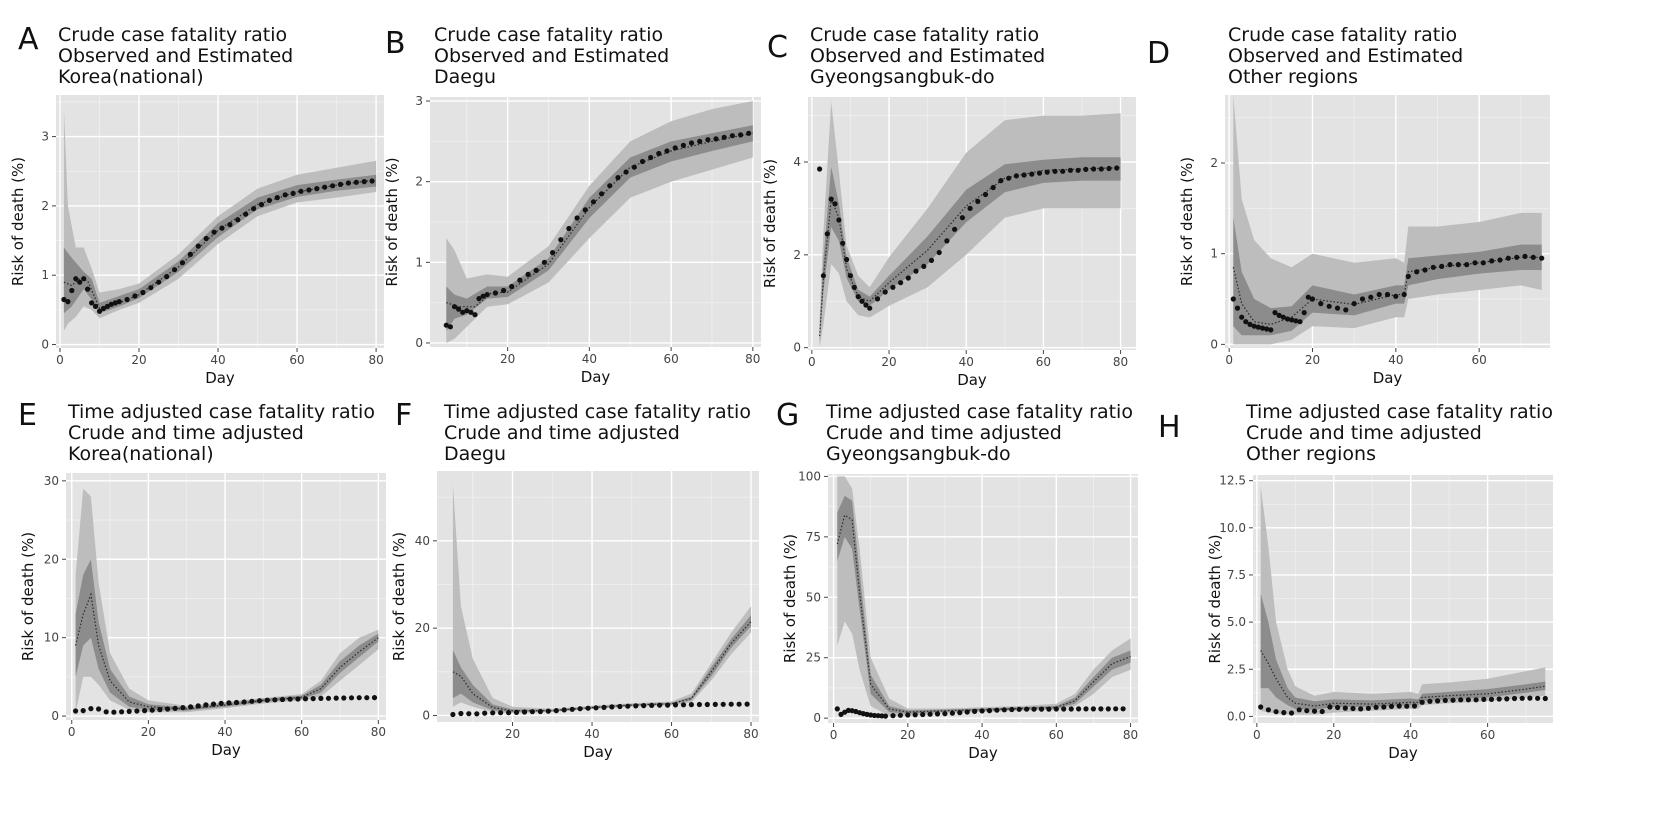  What do you see at coordinates (788, 415) in the screenshot?
I see `panel-g-letter: G` at bounding box center [788, 415].